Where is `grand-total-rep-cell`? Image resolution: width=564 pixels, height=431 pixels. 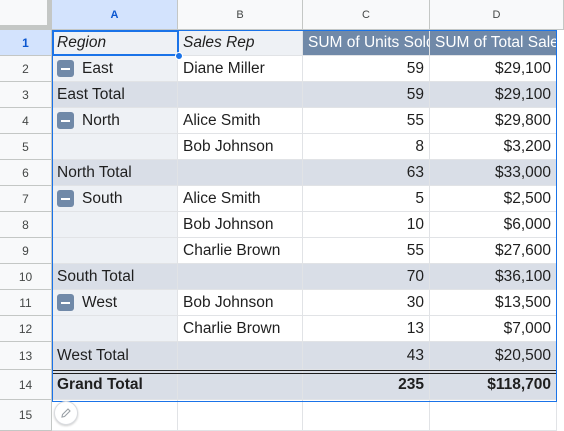
grand-total-rep-cell is located at coordinates (240, 385).